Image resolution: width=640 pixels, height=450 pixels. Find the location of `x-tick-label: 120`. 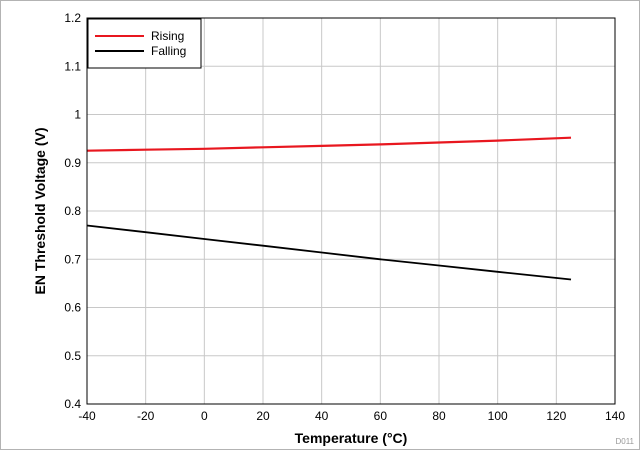

x-tick-label: 120 is located at coordinates (556, 416).